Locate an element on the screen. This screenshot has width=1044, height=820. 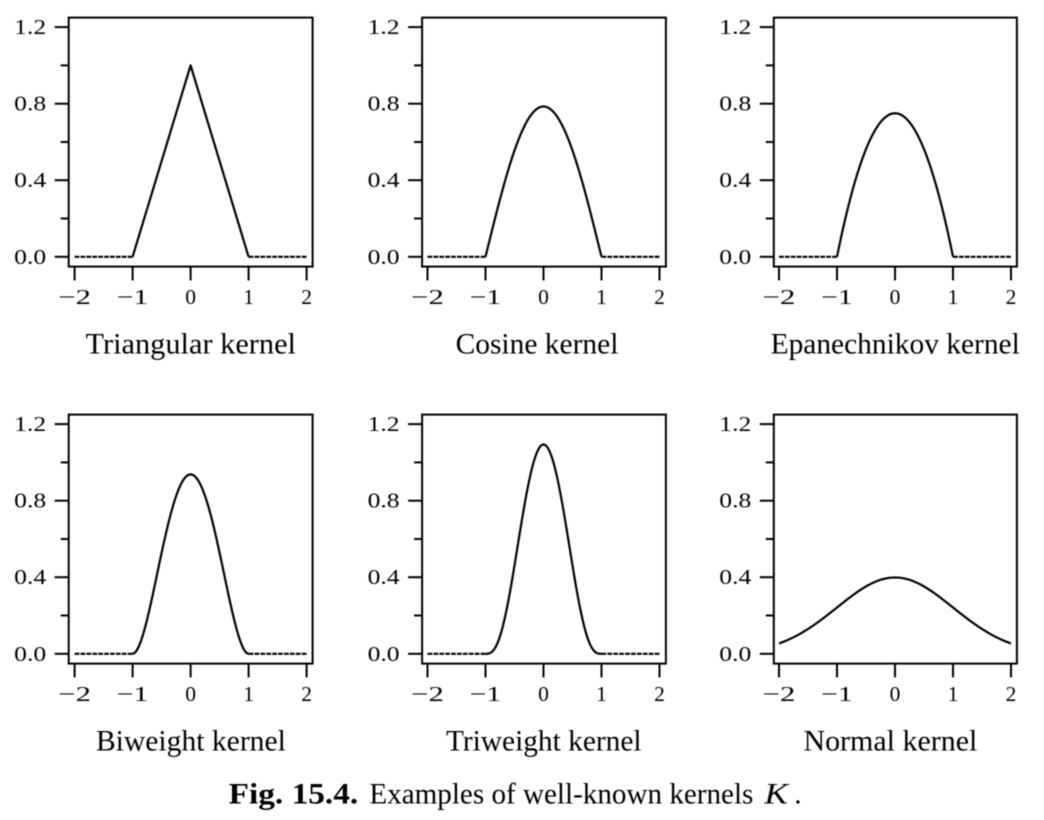
svg-text: K is located at coordinates (776, 795).